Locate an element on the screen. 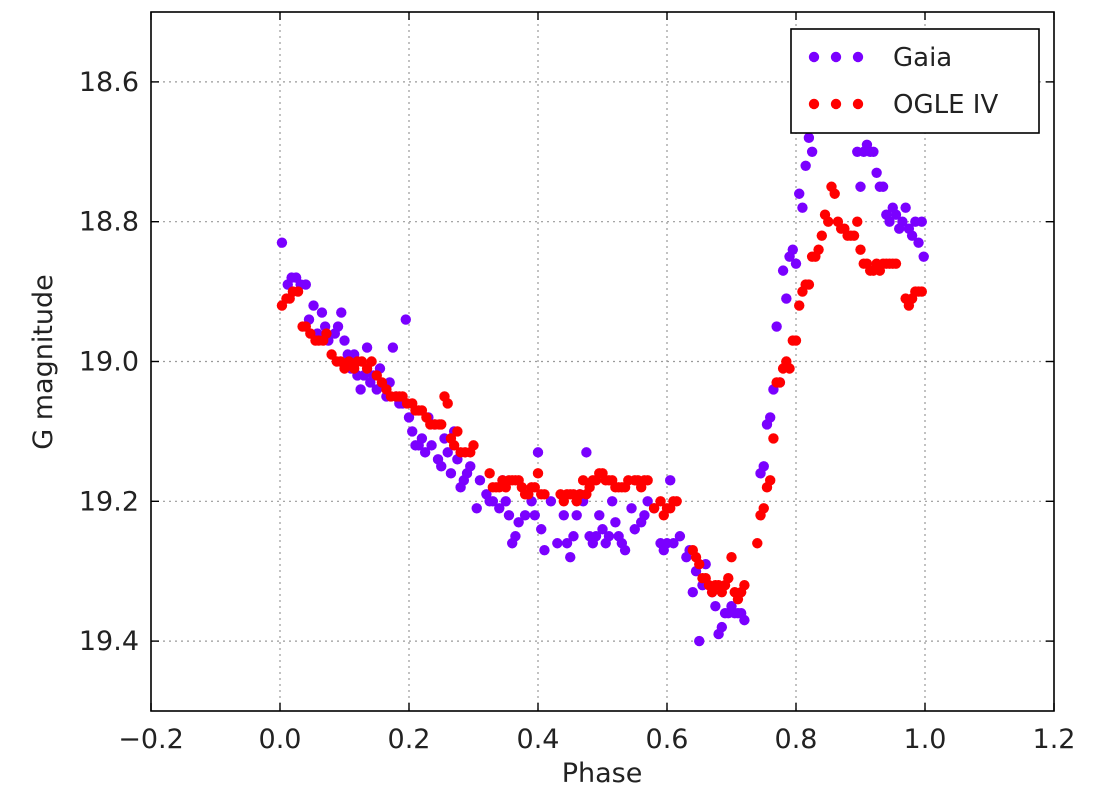  legend-marker-gaia is located at coordinates (836, 57).